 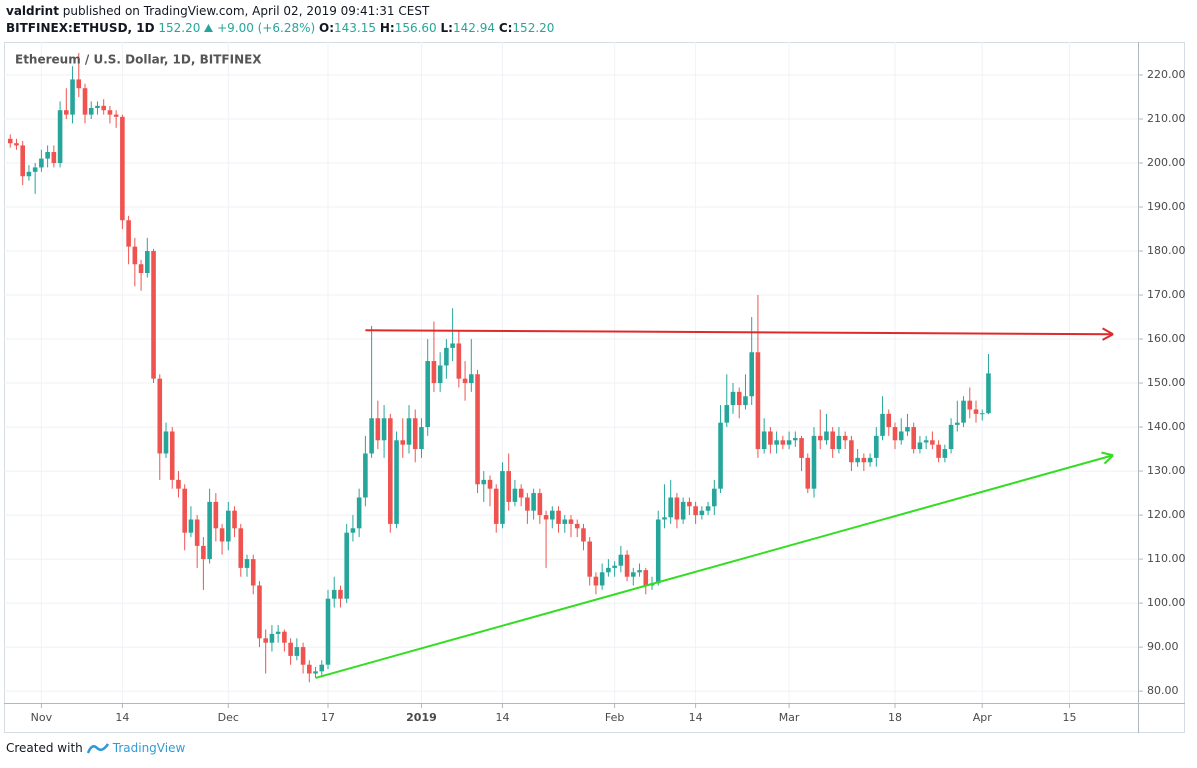 What do you see at coordinates (1166, 250) in the screenshot?
I see `y-tick-label: 180.00` at bounding box center [1166, 250].